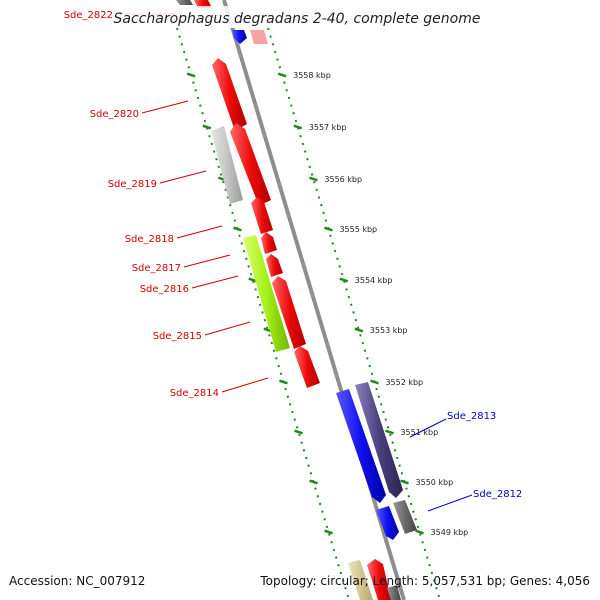 Image resolution: width=600 pixels, height=600 pixels. Describe the element at coordinates (360, 580) in the screenshot. I see `feature-bottom-olive` at that location.